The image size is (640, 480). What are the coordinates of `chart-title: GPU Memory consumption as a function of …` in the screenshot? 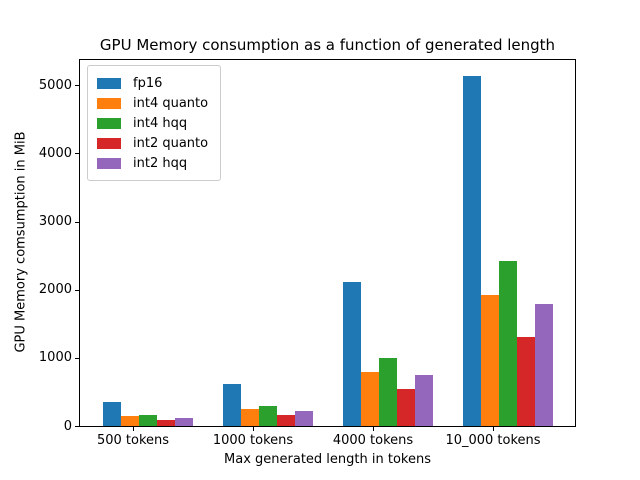 It's located at (327, 45).